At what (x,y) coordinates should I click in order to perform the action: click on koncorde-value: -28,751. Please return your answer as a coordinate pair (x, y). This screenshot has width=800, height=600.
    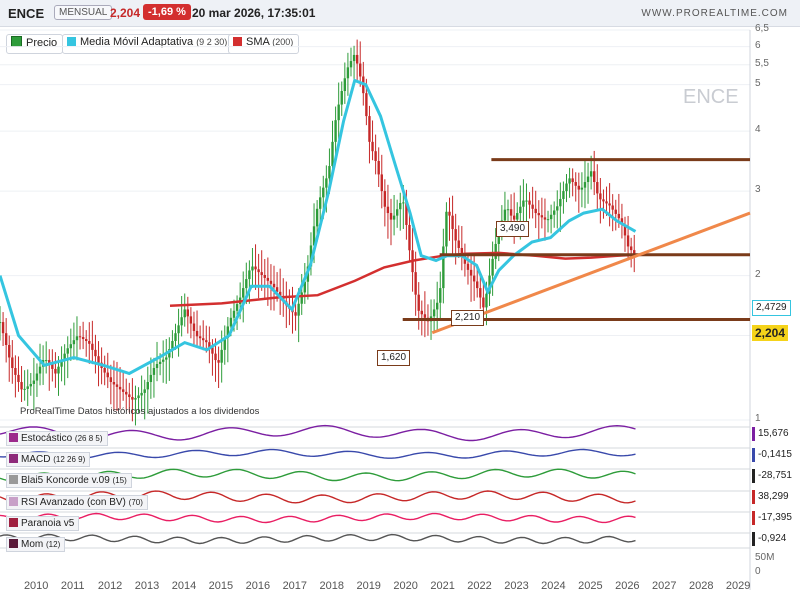
    Looking at the image, I should click on (773, 476).